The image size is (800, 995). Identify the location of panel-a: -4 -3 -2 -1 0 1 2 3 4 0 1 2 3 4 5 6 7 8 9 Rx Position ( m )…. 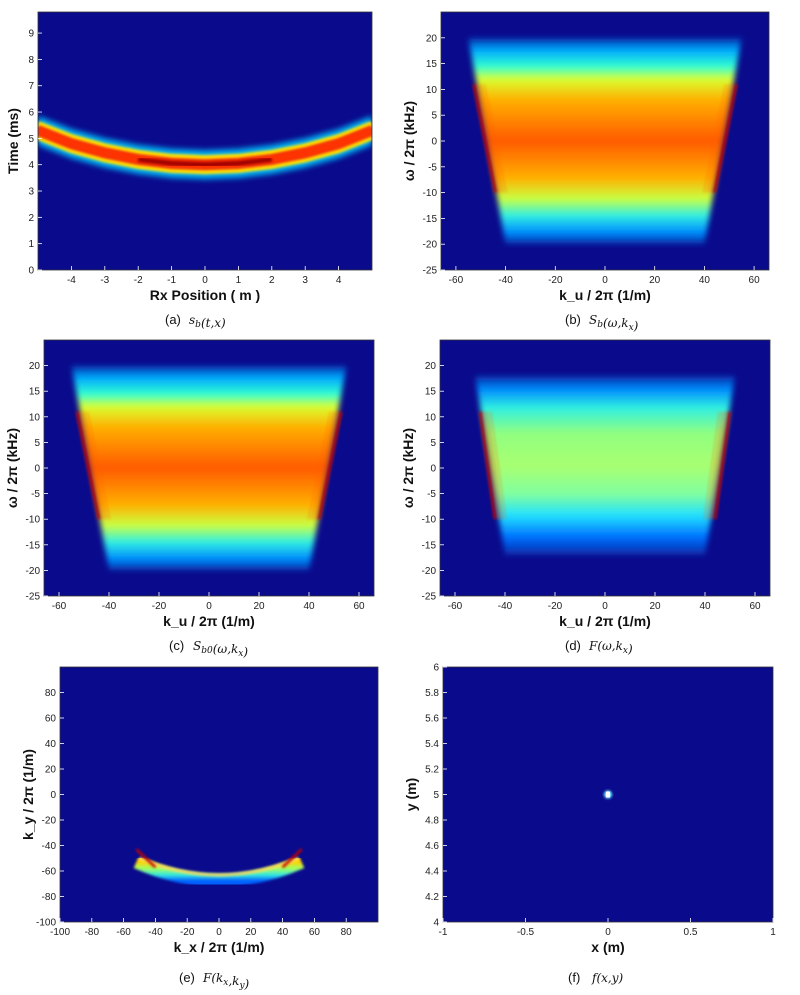
(189, 170).